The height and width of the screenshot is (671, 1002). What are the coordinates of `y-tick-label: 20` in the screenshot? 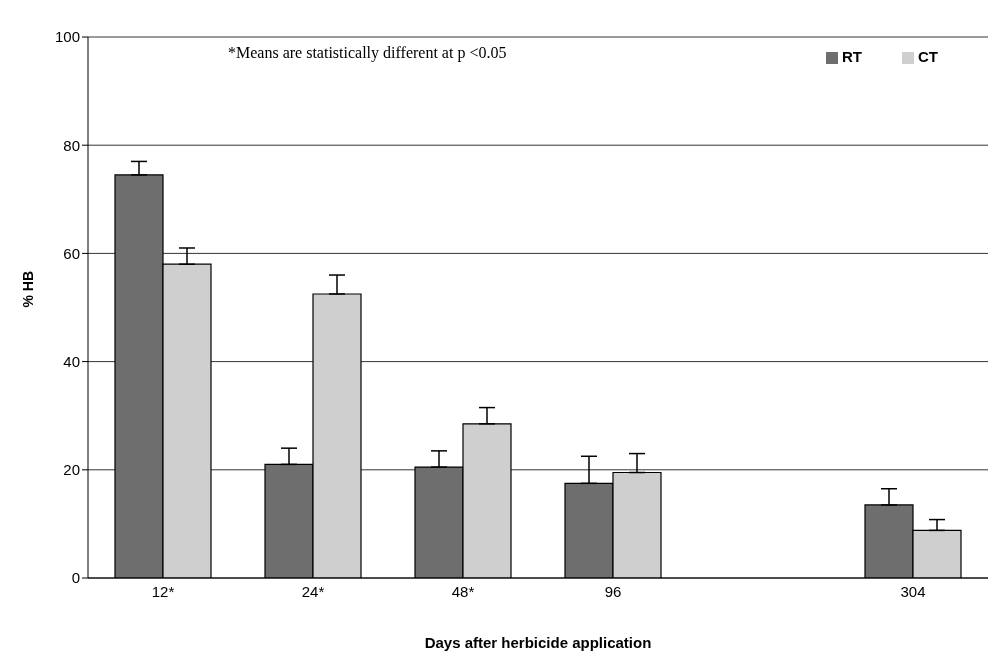 It's located at (71, 470).